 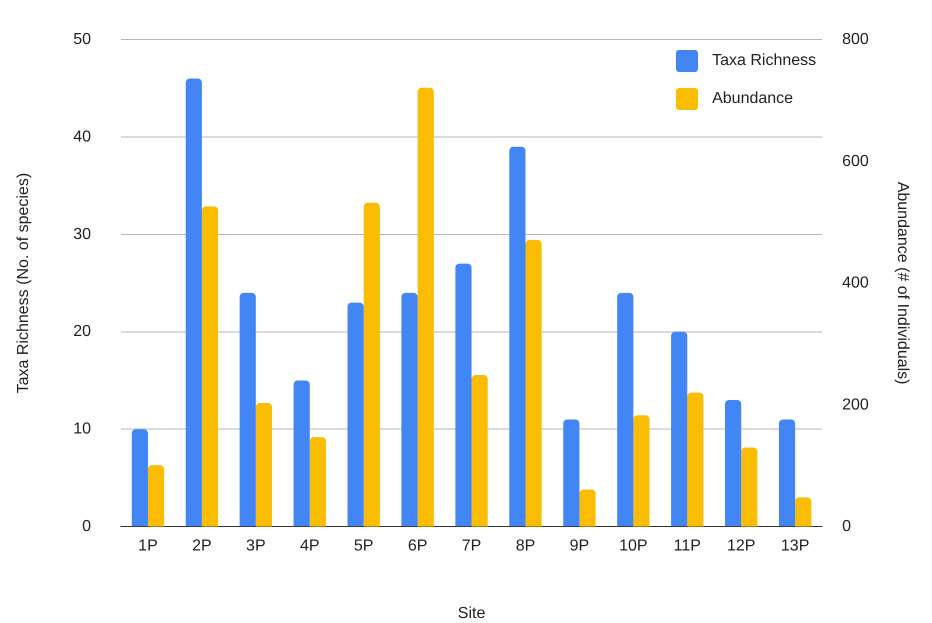 What do you see at coordinates (526, 546) in the screenshot?
I see `x-tick-label: 8P` at bounding box center [526, 546].